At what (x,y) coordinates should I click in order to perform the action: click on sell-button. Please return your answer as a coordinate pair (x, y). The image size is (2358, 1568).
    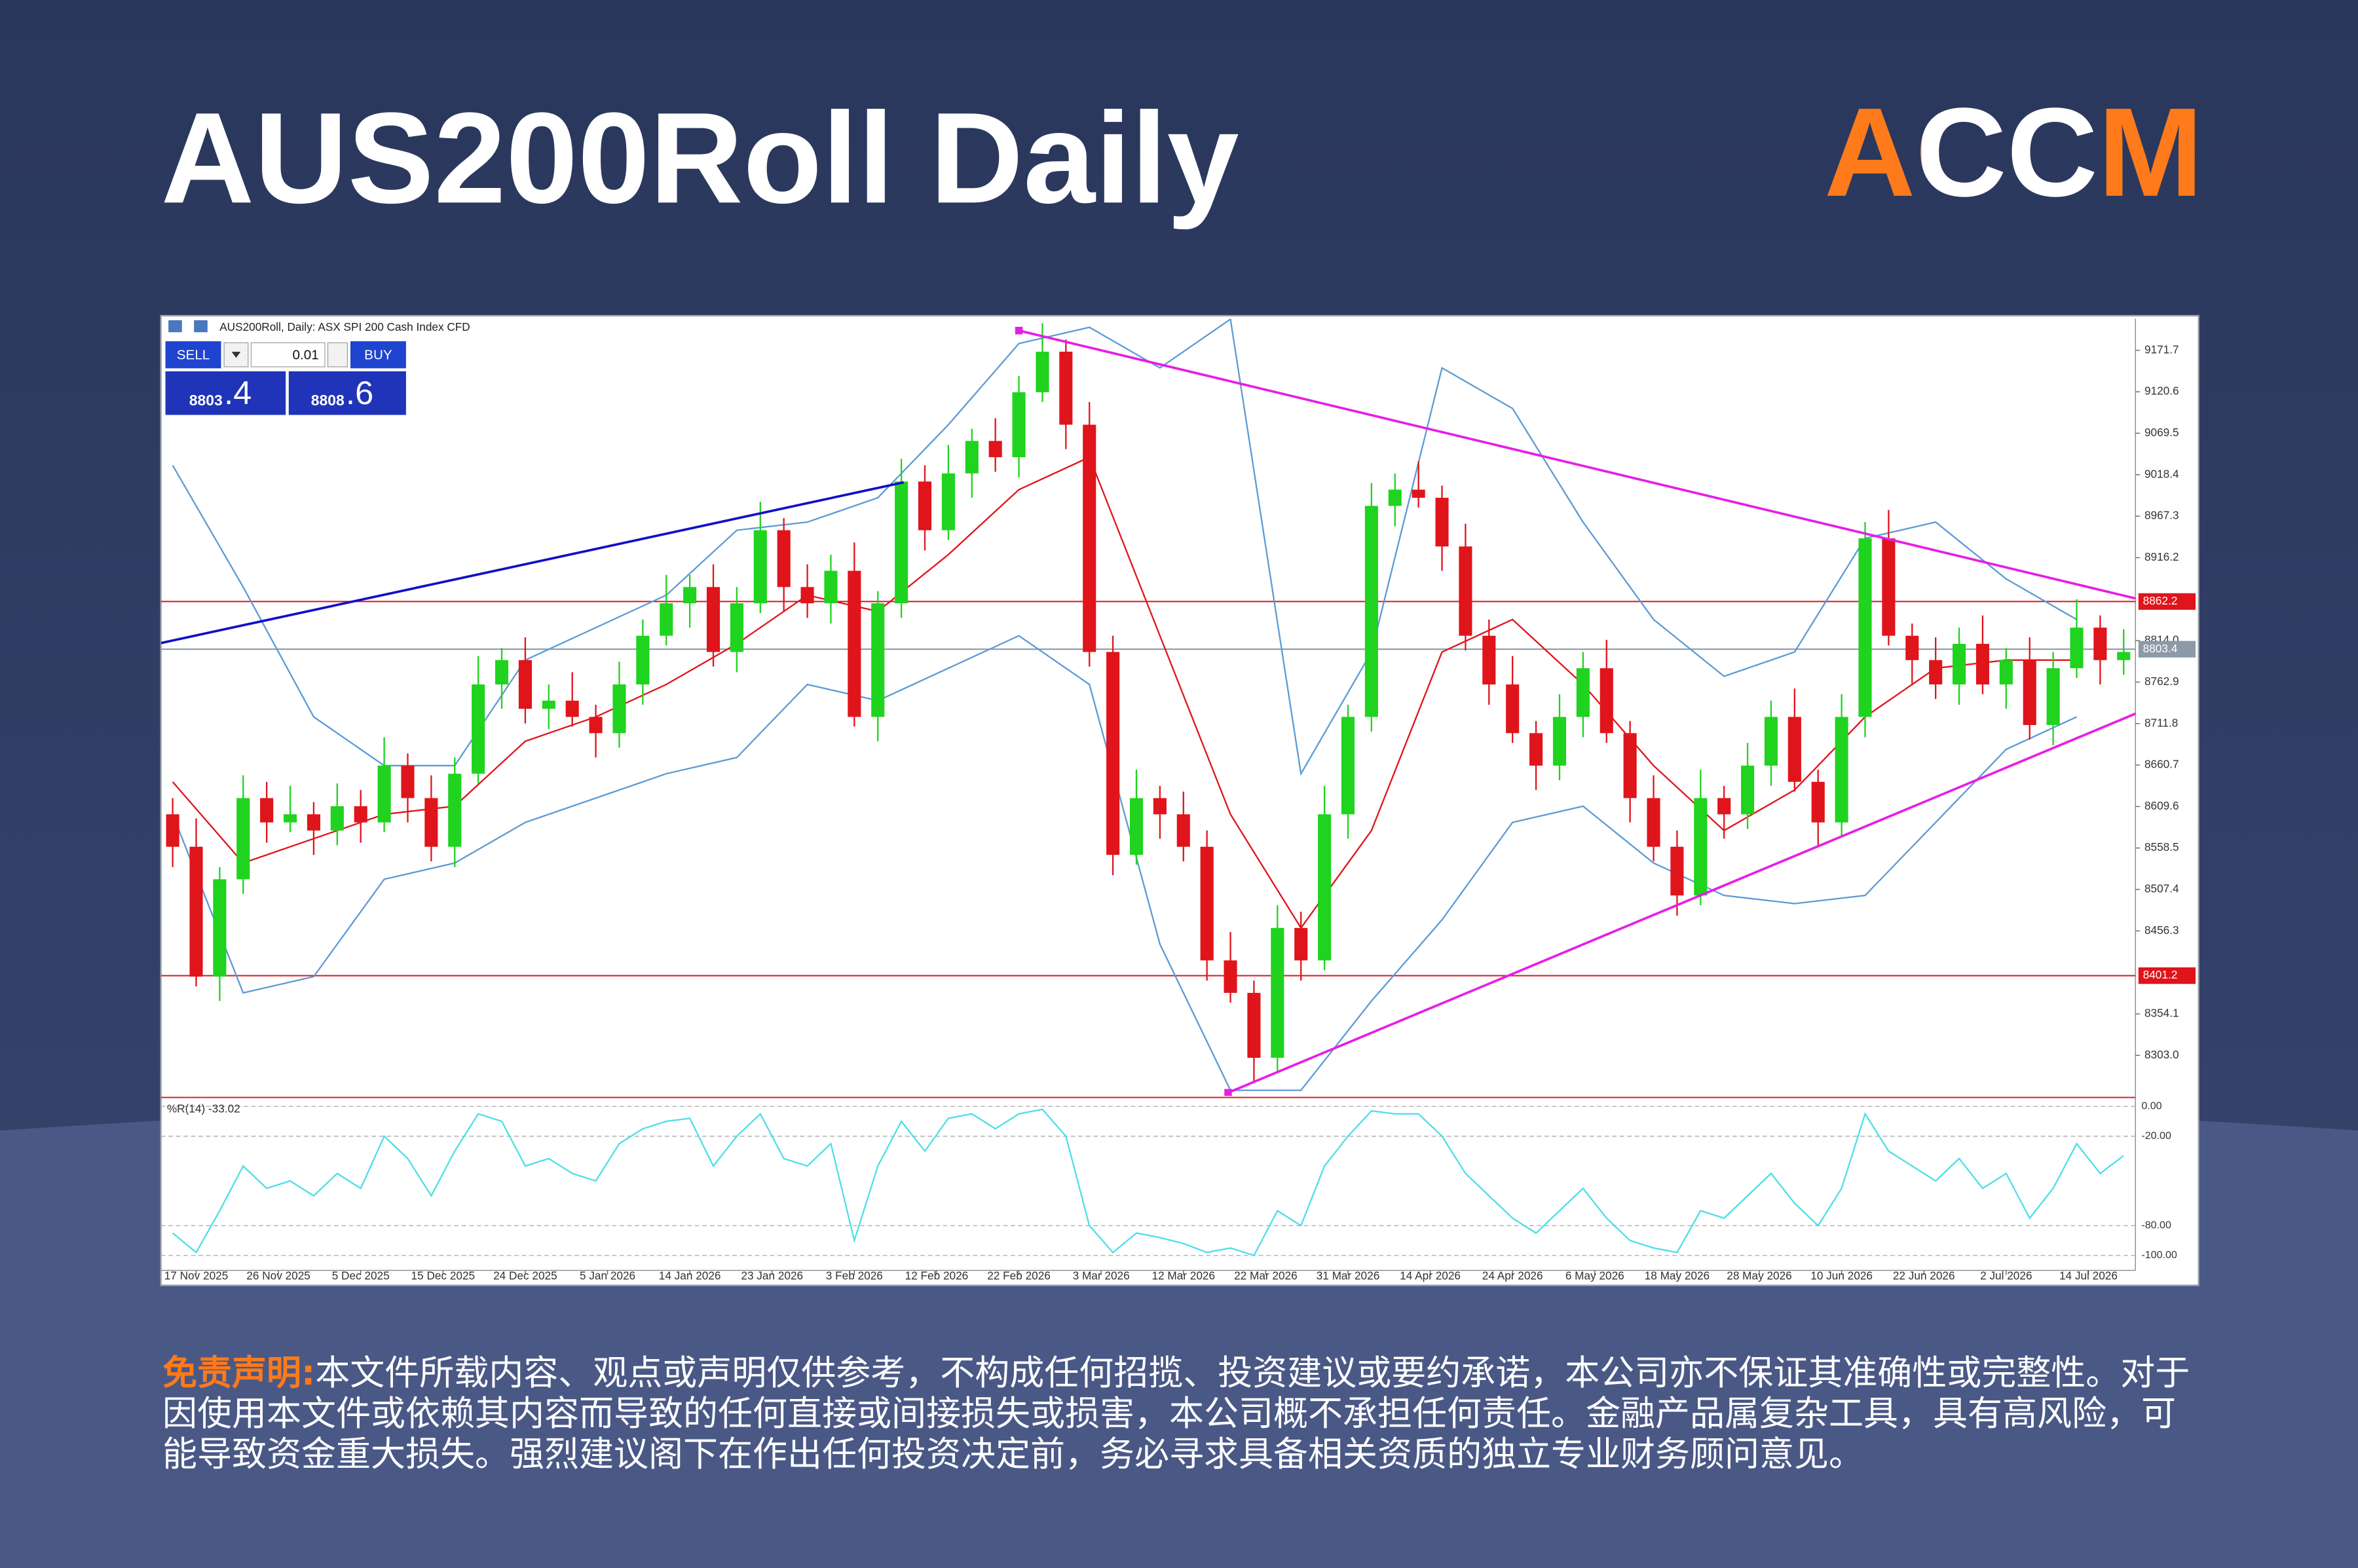
    Looking at the image, I should click on (193, 355).